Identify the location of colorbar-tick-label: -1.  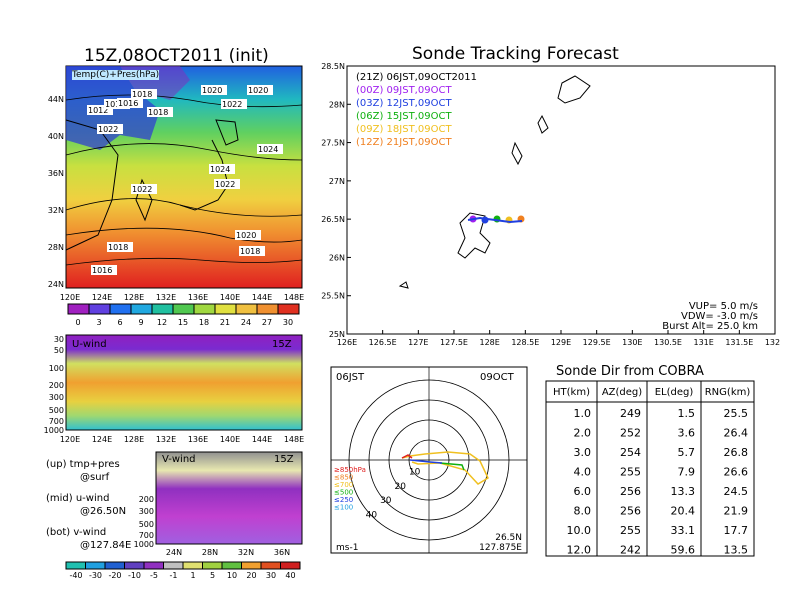
(174, 575).